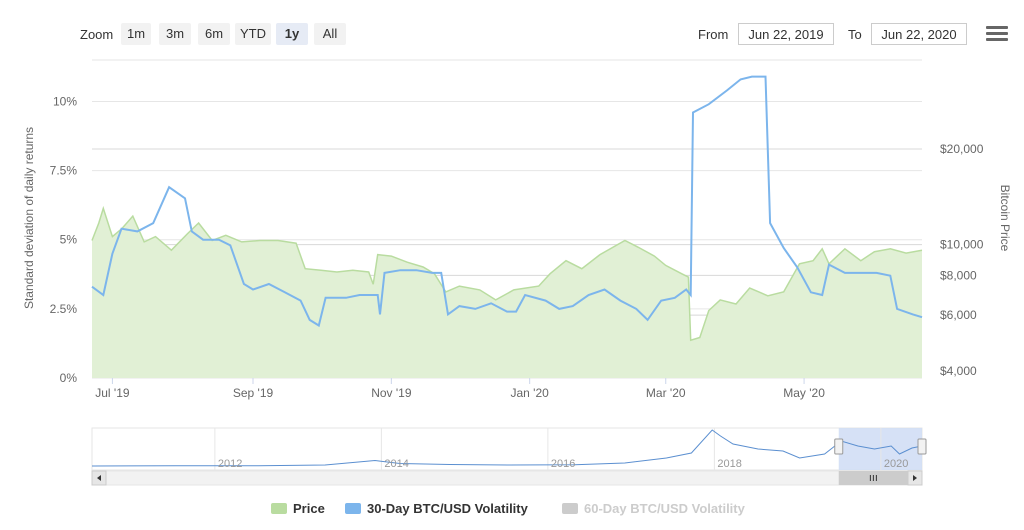 This screenshot has height=530, width=1024. I want to click on scrollbar-track, so click(507, 478).